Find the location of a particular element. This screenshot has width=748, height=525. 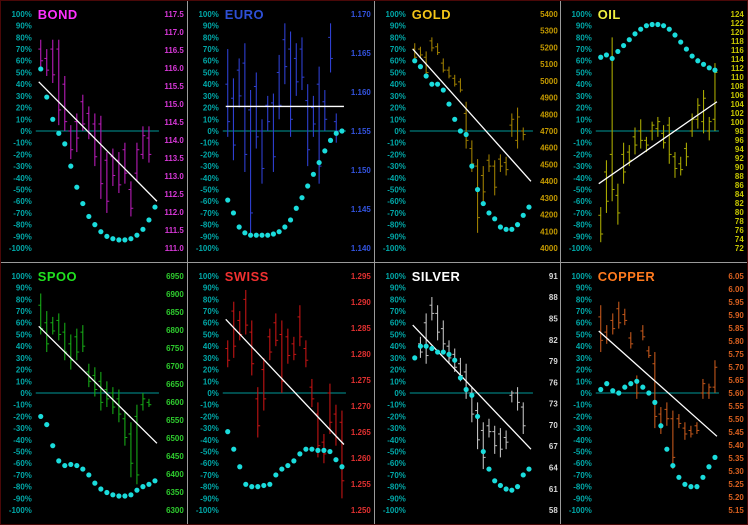

right-axis-label: 113.0 is located at coordinates (174, 176).